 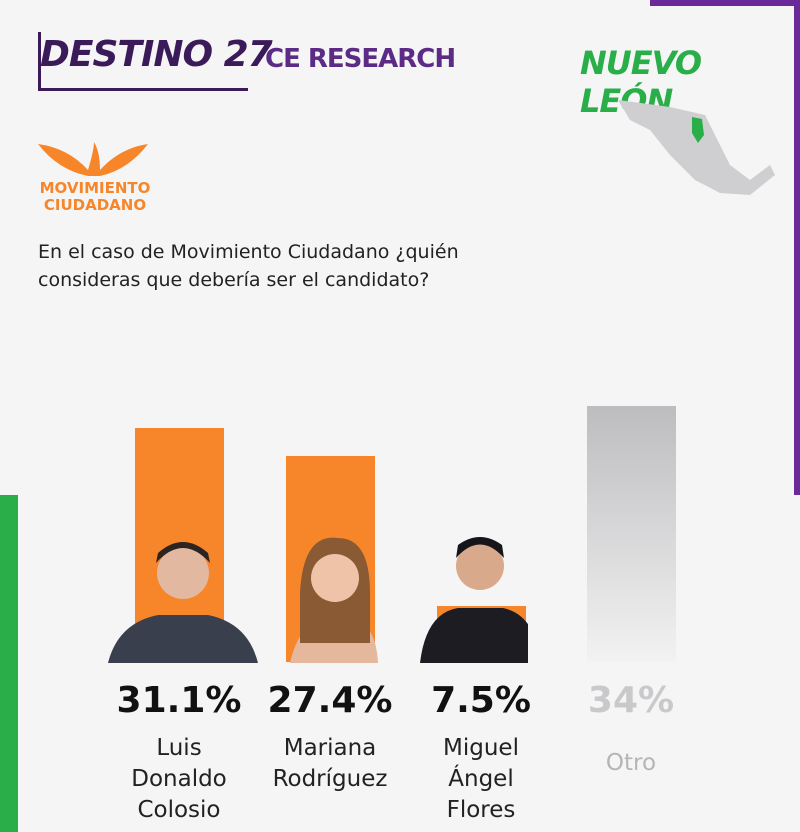 What do you see at coordinates (318, 600) in the screenshot?
I see `photos` at bounding box center [318, 600].